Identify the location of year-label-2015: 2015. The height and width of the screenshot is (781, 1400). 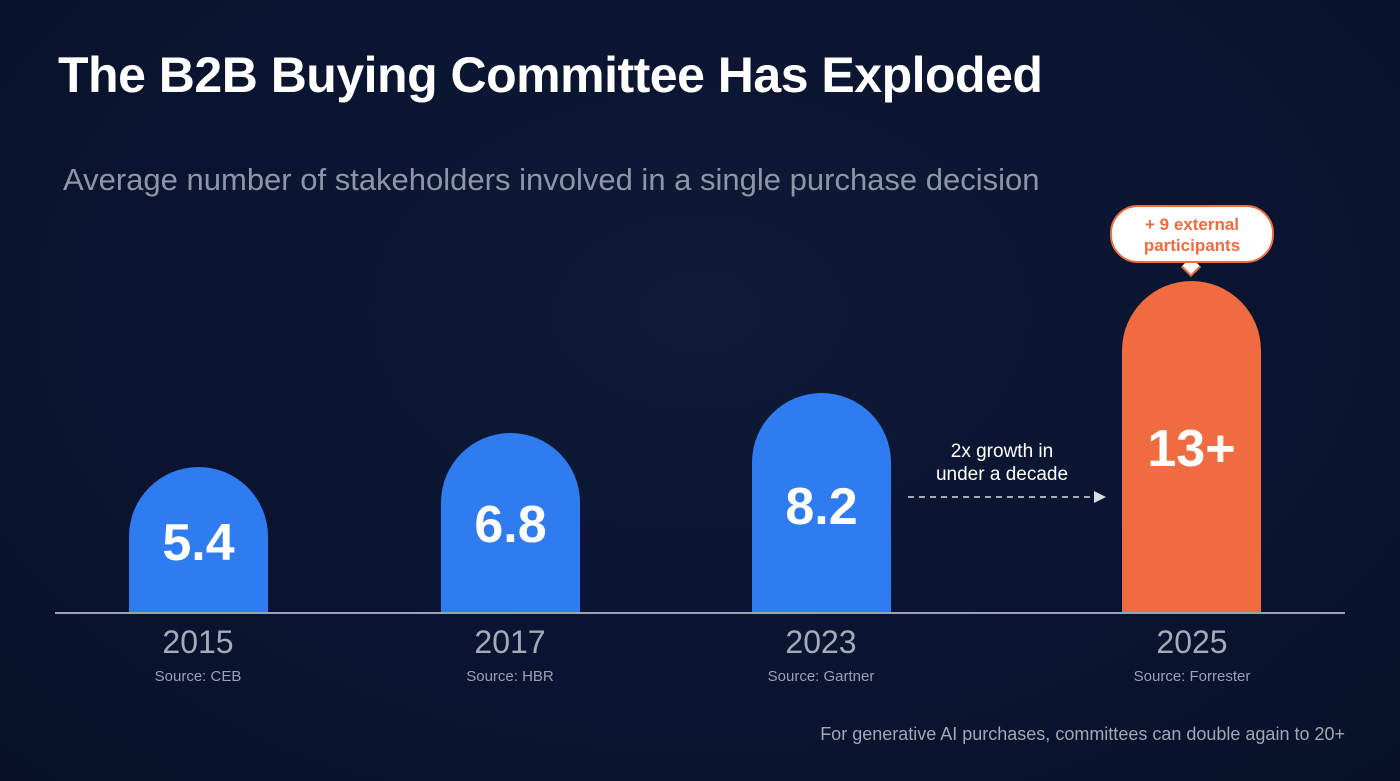
(198, 642).